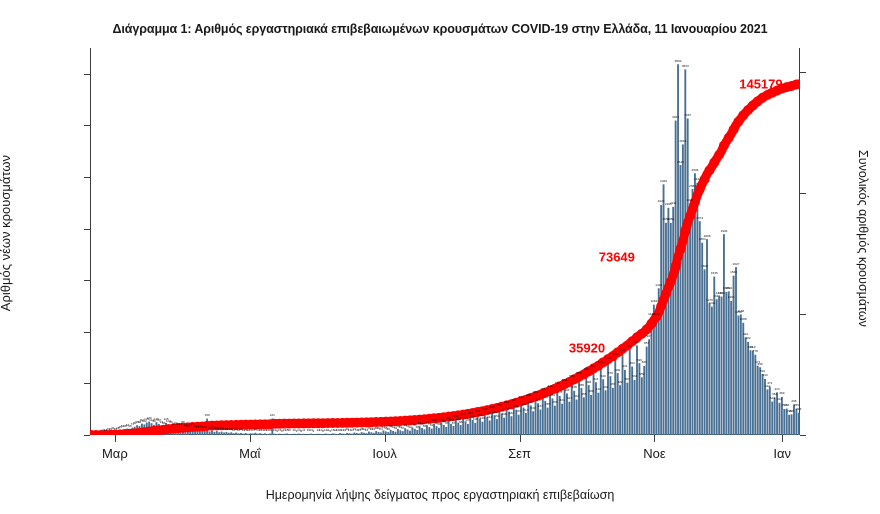 The width and height of the screenshot is (880, 514). I want to click on bar-value-label: 29, so click(115, 428).